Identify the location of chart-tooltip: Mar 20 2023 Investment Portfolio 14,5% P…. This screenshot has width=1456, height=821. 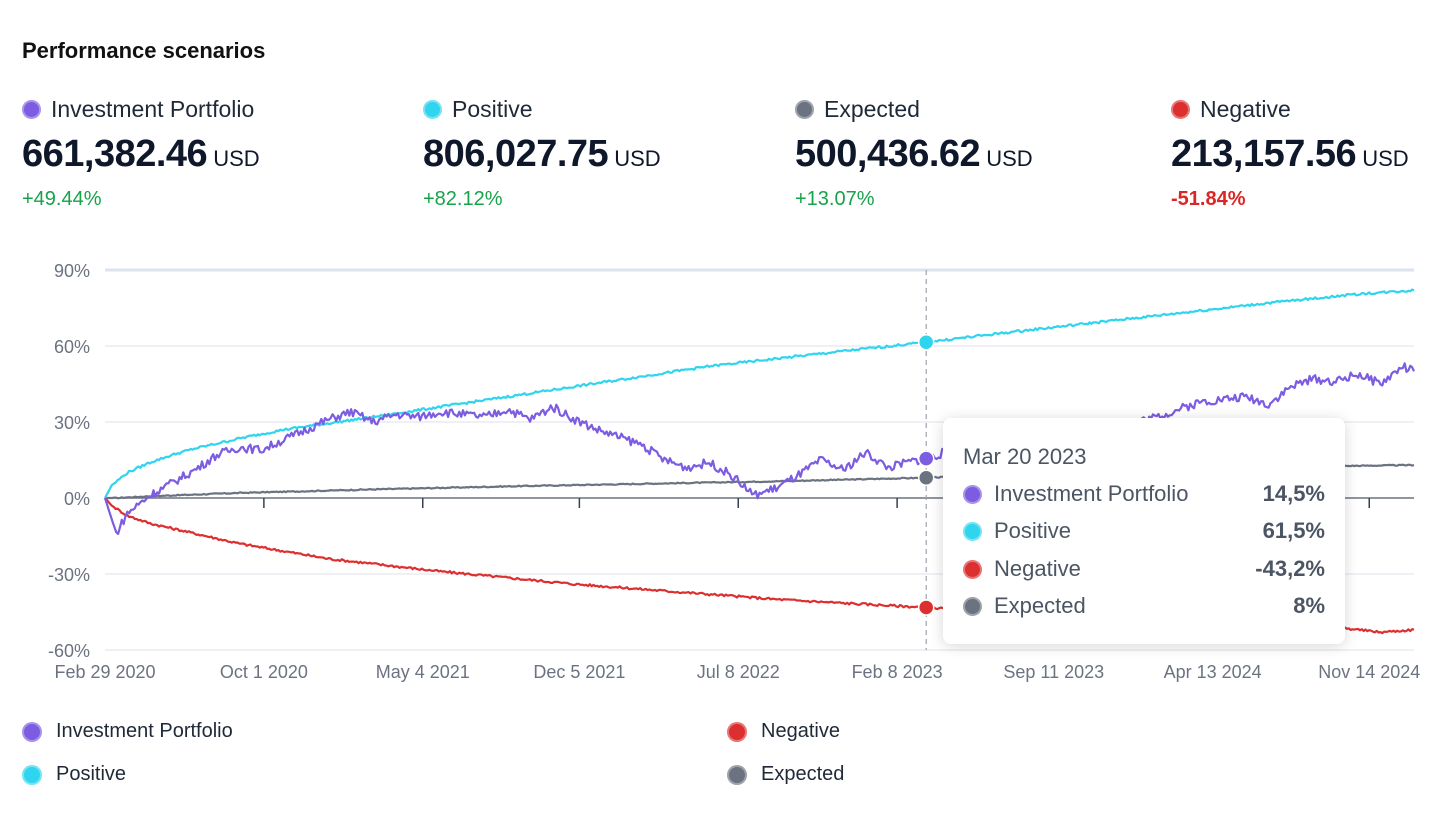
(1144, 531).